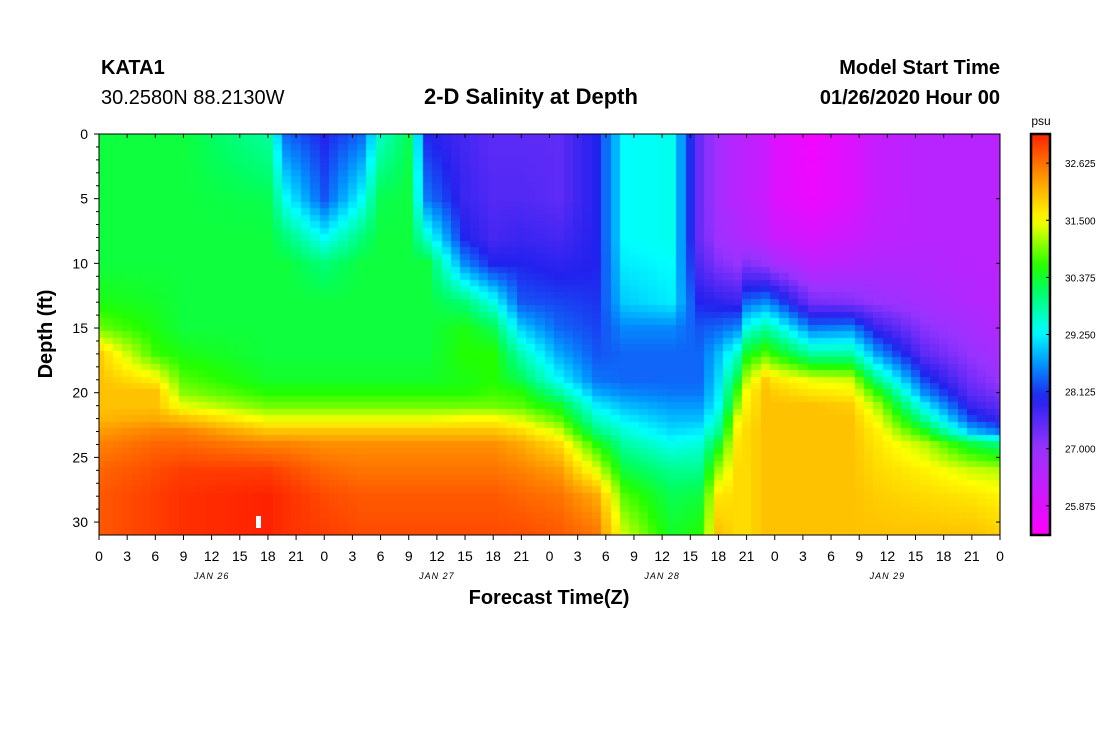  What do you see at coordinates (133, 68) in the screenshot?
I see `station-id: KATA1` at bounding box center [133, 68].